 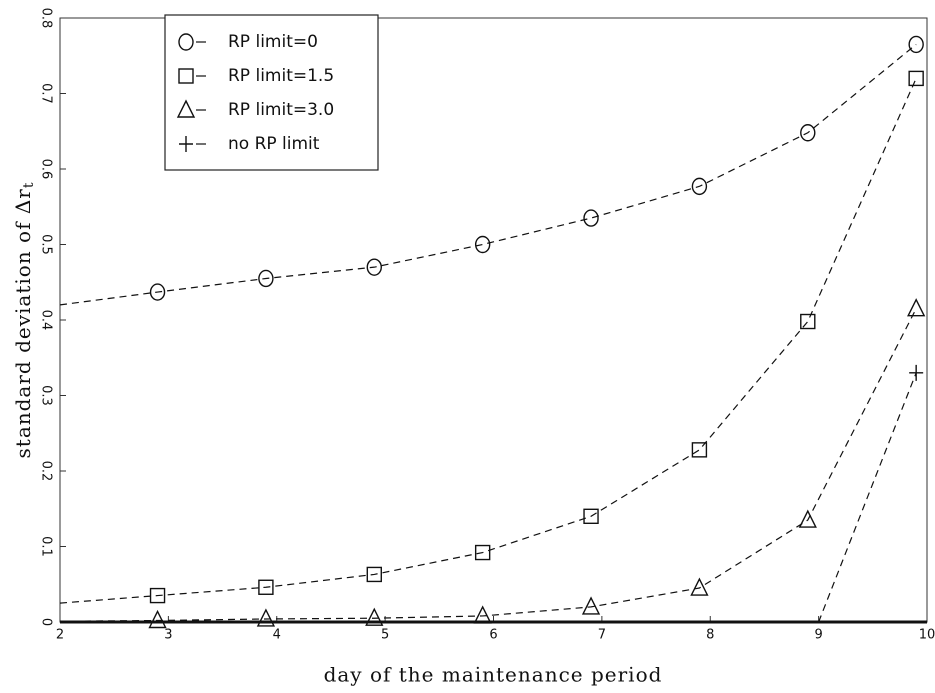 I want to click on y-tick-label: 0.1, so click(x=46, y=546).